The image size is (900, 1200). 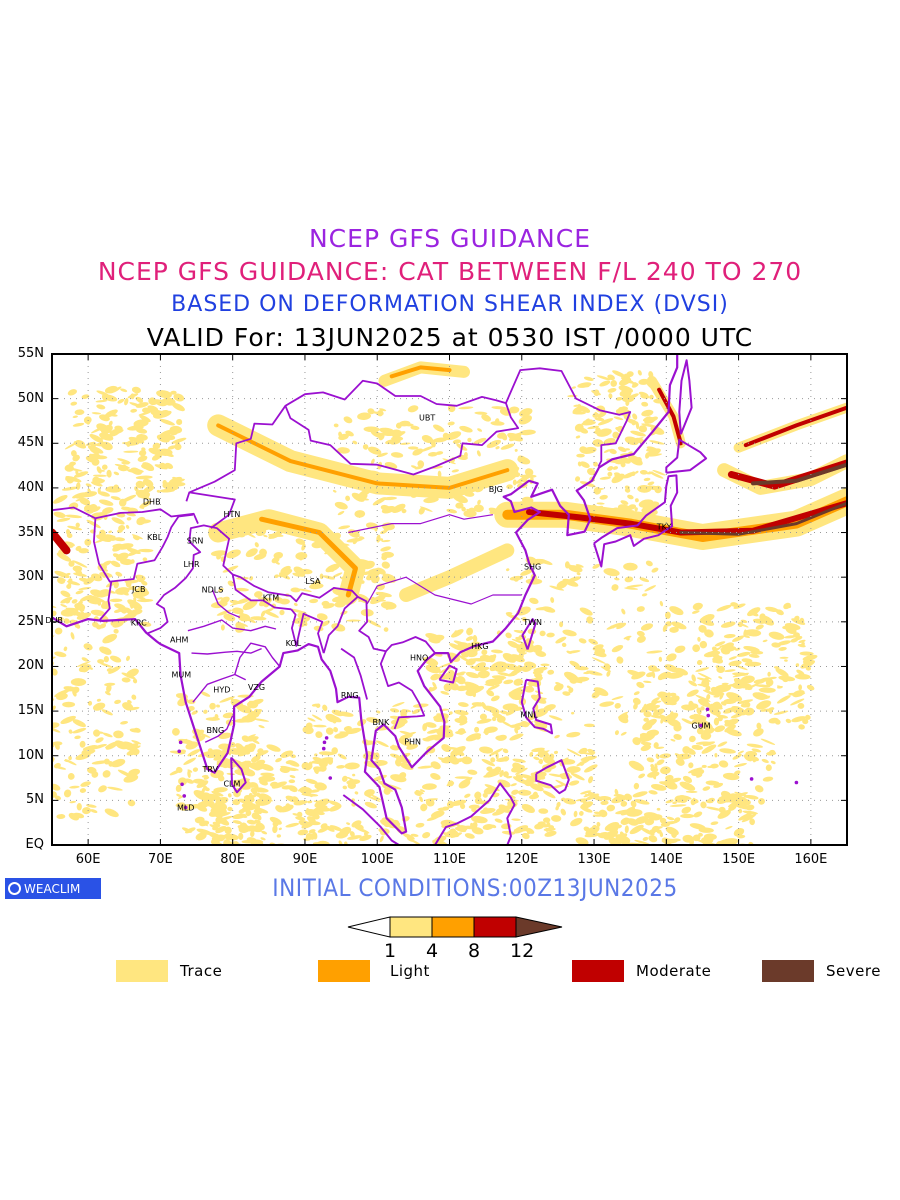 What do you see at coordinates (495, 927) in the screenshot?
I see `scale-segment` at bounding box center [495, 927].